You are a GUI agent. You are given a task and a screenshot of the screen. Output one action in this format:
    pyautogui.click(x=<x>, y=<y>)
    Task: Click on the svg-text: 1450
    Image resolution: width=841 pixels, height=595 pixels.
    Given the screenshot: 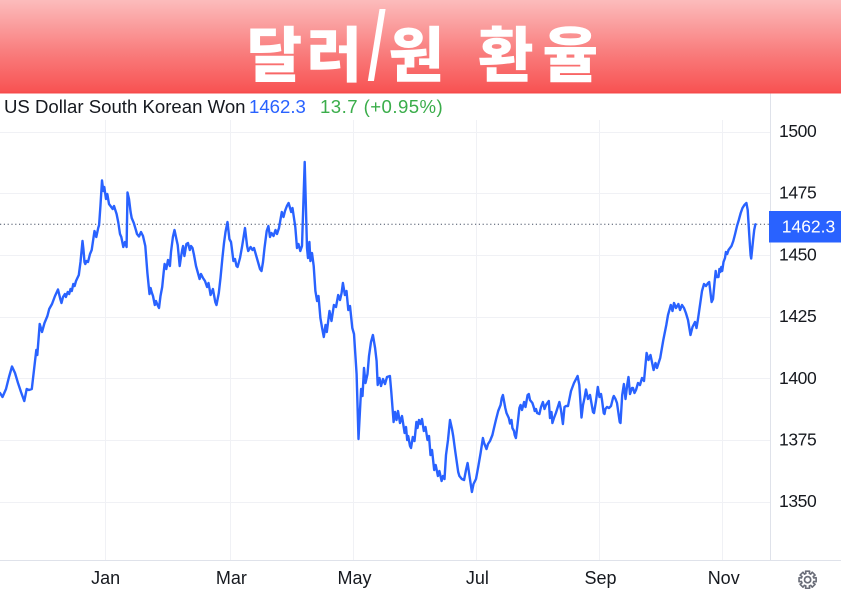 What is the action you would take?
    pyautogui.click(x=798, y=254)
    